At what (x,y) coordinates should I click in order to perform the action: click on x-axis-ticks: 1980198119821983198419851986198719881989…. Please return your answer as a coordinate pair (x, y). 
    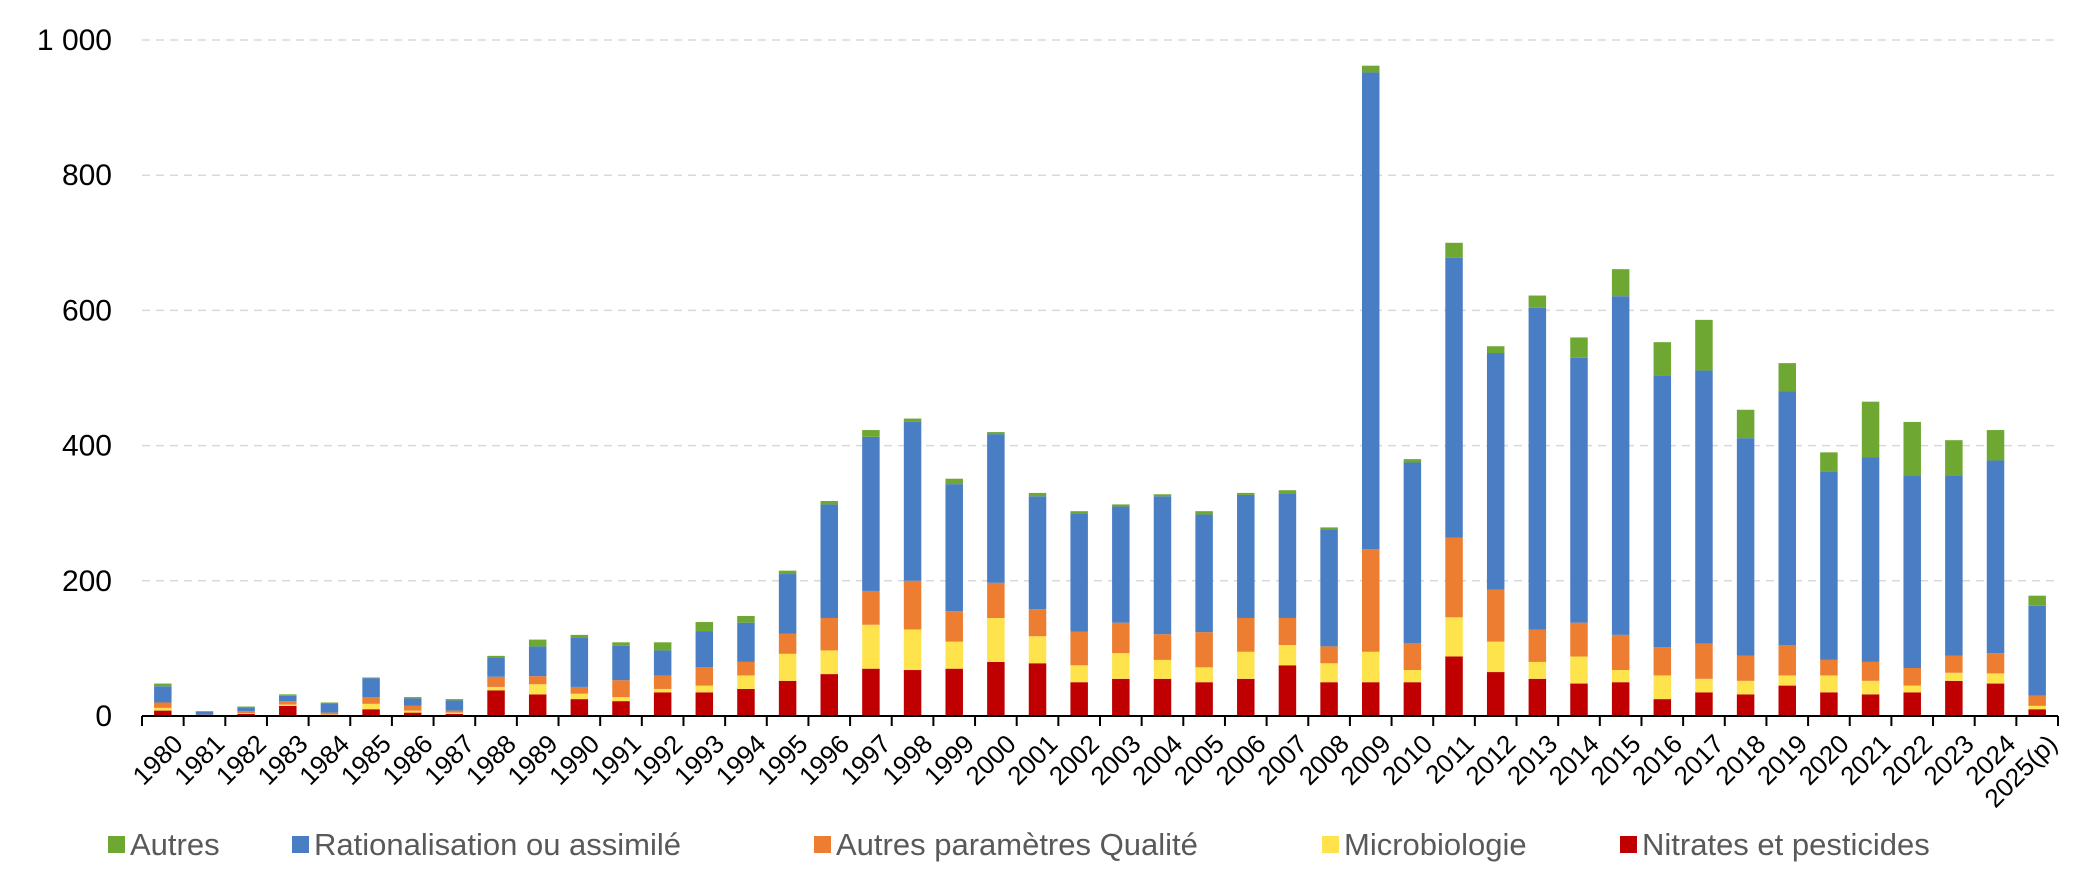
    Looking at the image, I should click on (1095, 771).